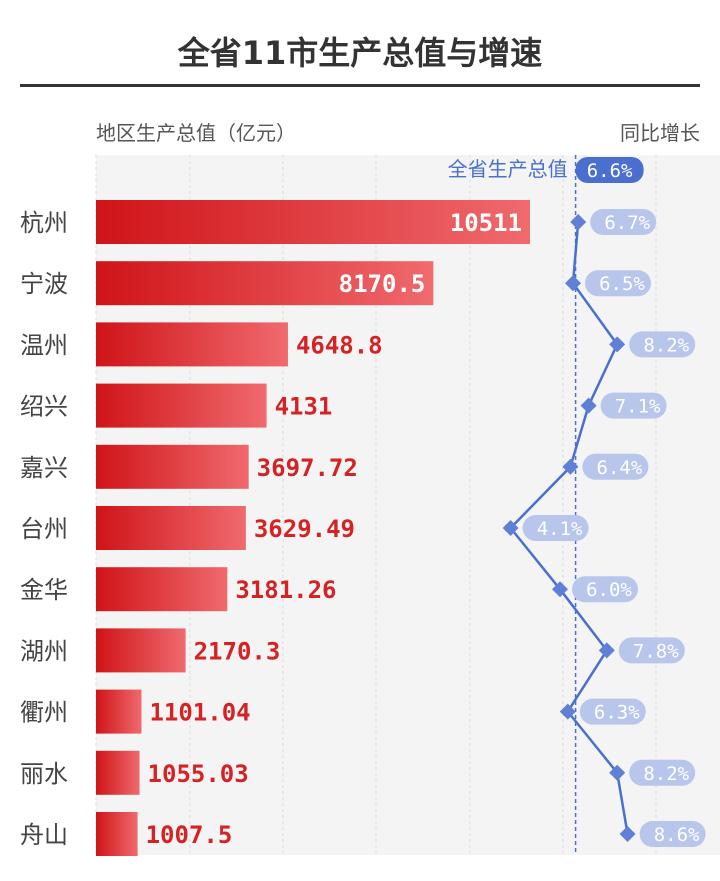 The width and height of the screenshot is (720, 881). What do you see at coordinates (285, 590) in the screenshot?
I see `value-label: 3181.26` at bounding box center [285, 590].